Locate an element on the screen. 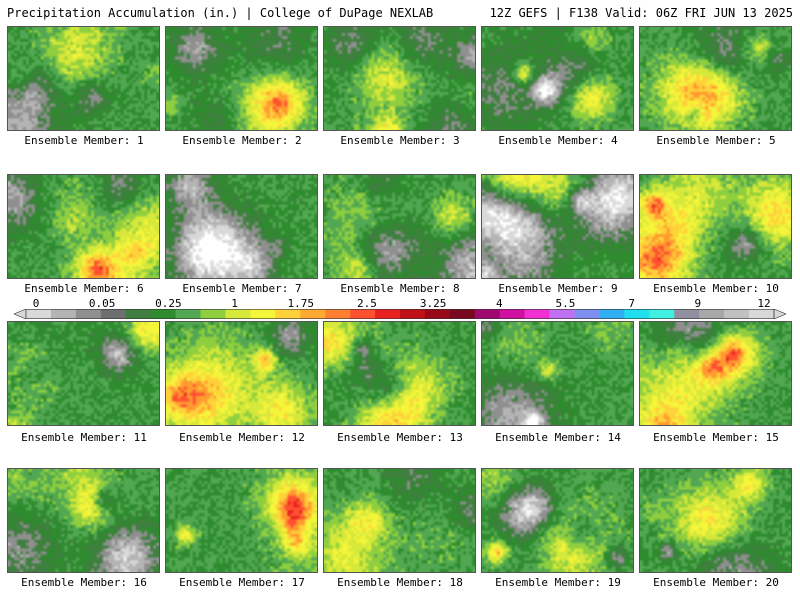 Image resolution: width=800 pixels, height=600 pixels. colorbar-tick-label: 12 is located at coordinates (764, 303).